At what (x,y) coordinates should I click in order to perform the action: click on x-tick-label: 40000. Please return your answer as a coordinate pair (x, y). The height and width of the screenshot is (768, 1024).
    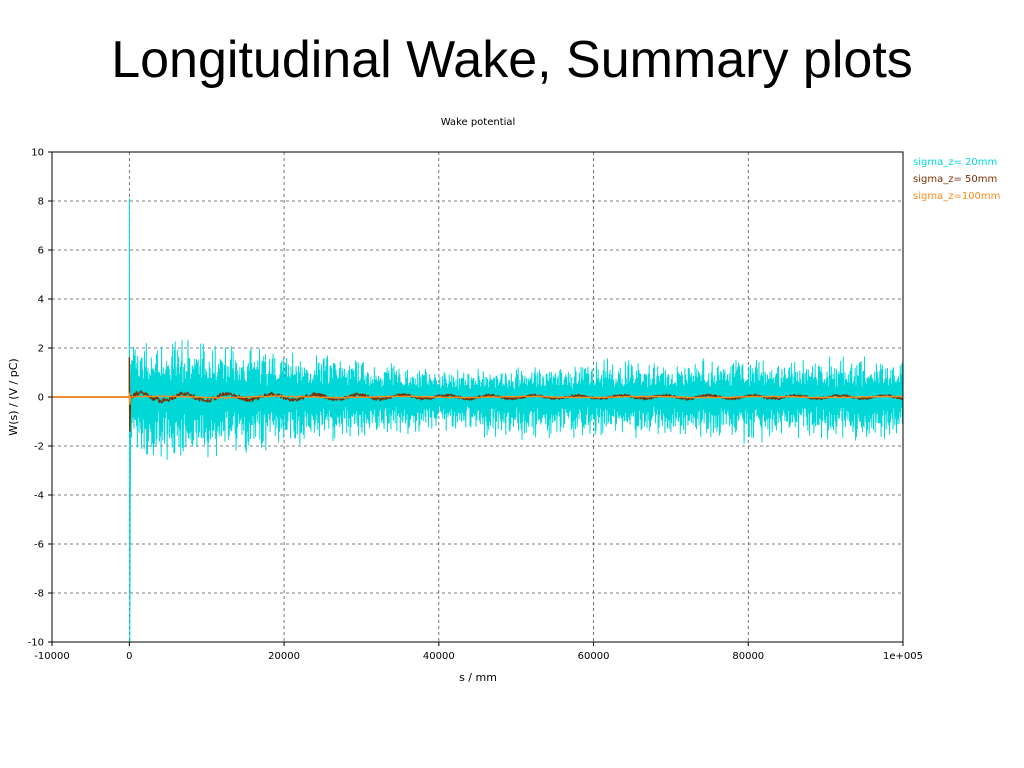
    Looking at the image, I should click on (439, 656).